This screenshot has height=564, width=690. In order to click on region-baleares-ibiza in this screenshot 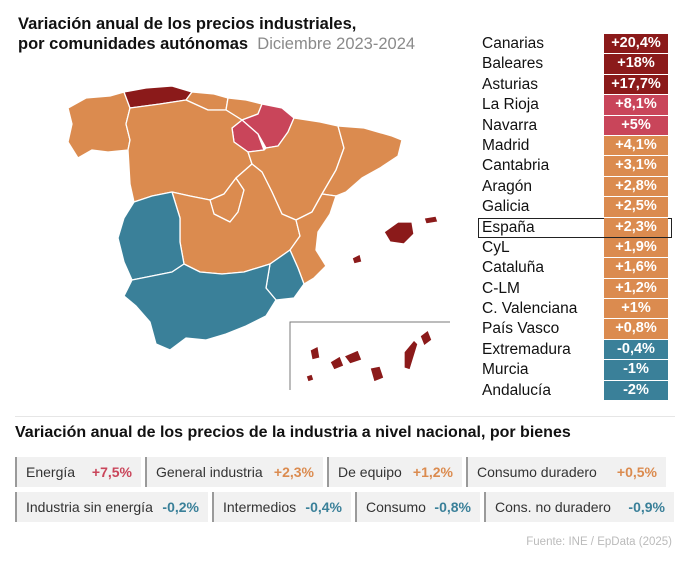, I will do `click(357, 259)`.